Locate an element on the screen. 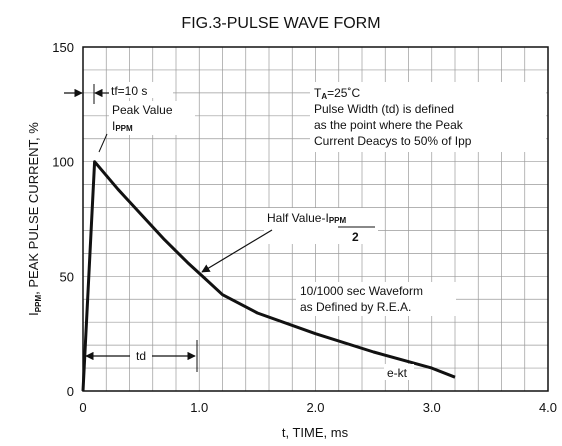  y-tick-labels: 0 50 100 150 is located at coordinates (63, 219).